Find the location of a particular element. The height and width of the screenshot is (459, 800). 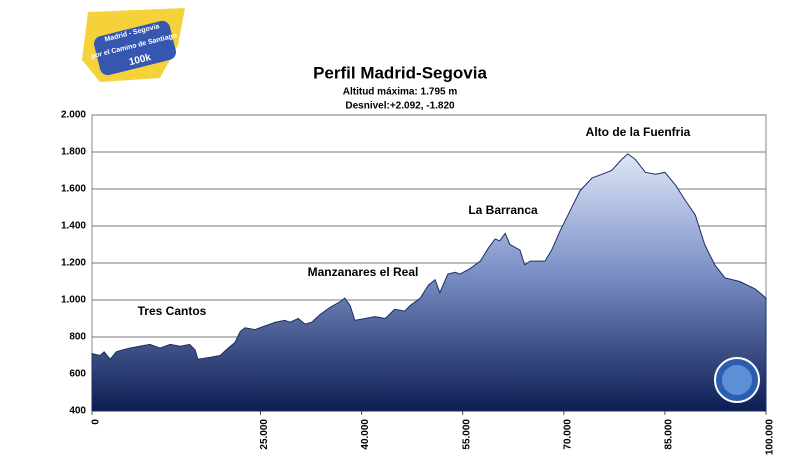

logo-text: 100k is located at coordinates (140, 60).